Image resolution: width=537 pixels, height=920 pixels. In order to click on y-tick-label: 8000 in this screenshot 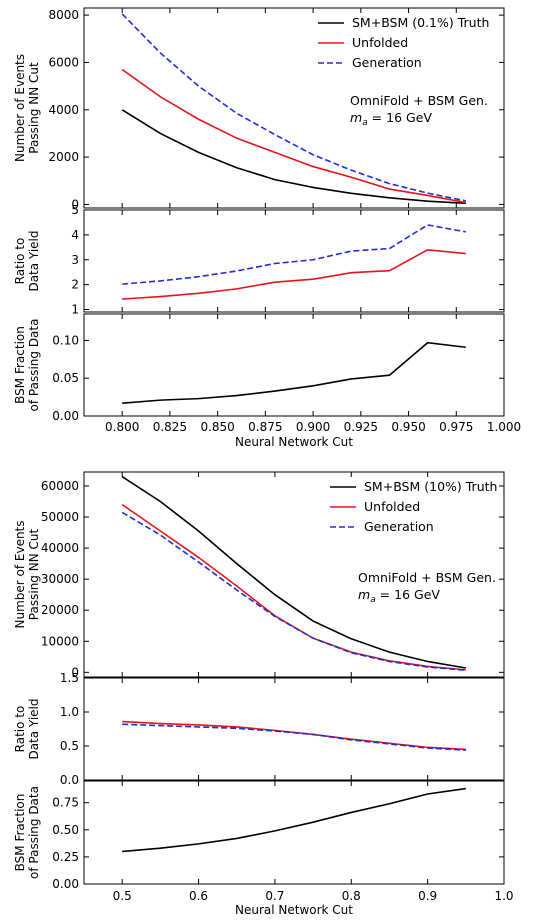, I will do `click(63, 15)`.